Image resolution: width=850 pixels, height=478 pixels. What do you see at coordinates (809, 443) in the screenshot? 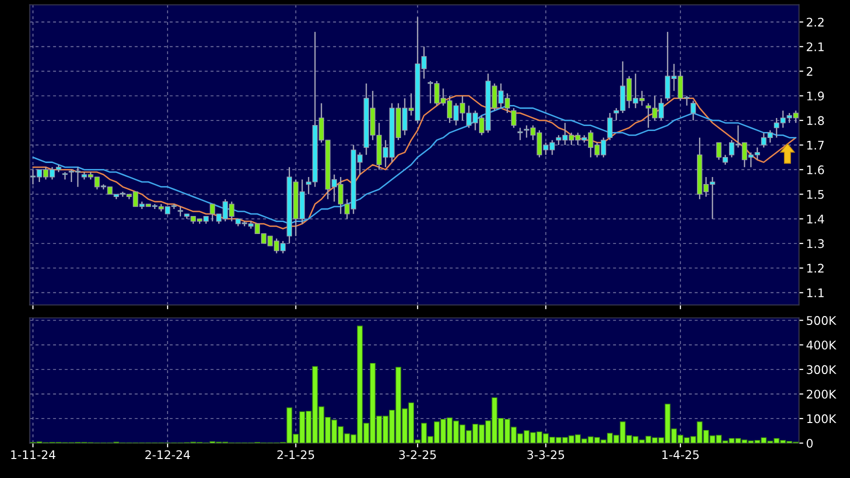
I see `y-tick-label: 0` at bounding box center [809, 443].